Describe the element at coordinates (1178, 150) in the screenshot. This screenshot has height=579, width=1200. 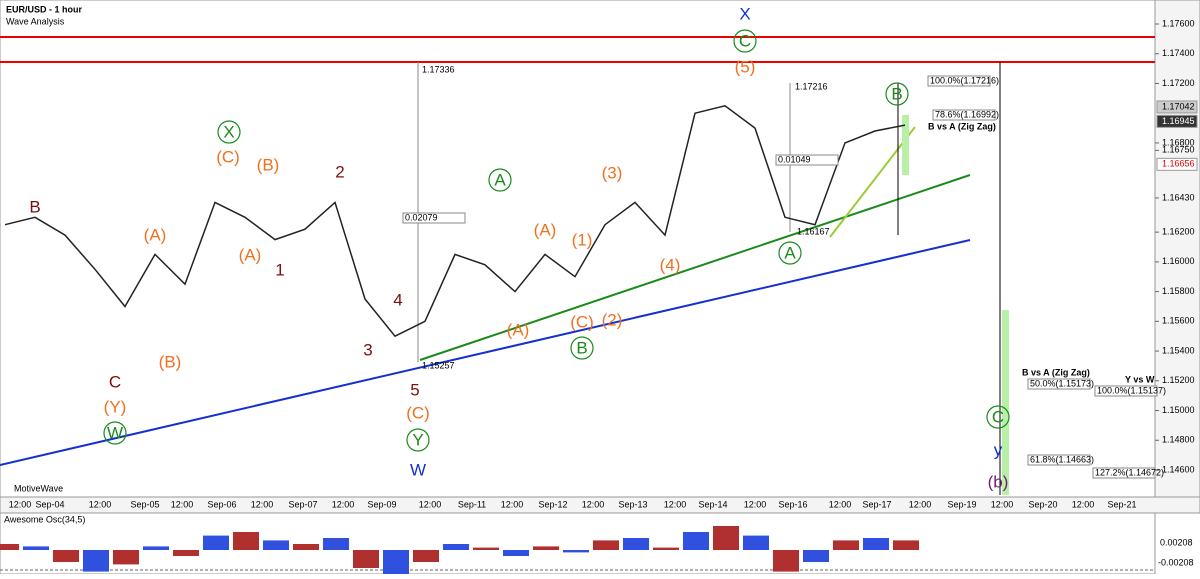
I see `price-tick-label: 1.16750` at that location.